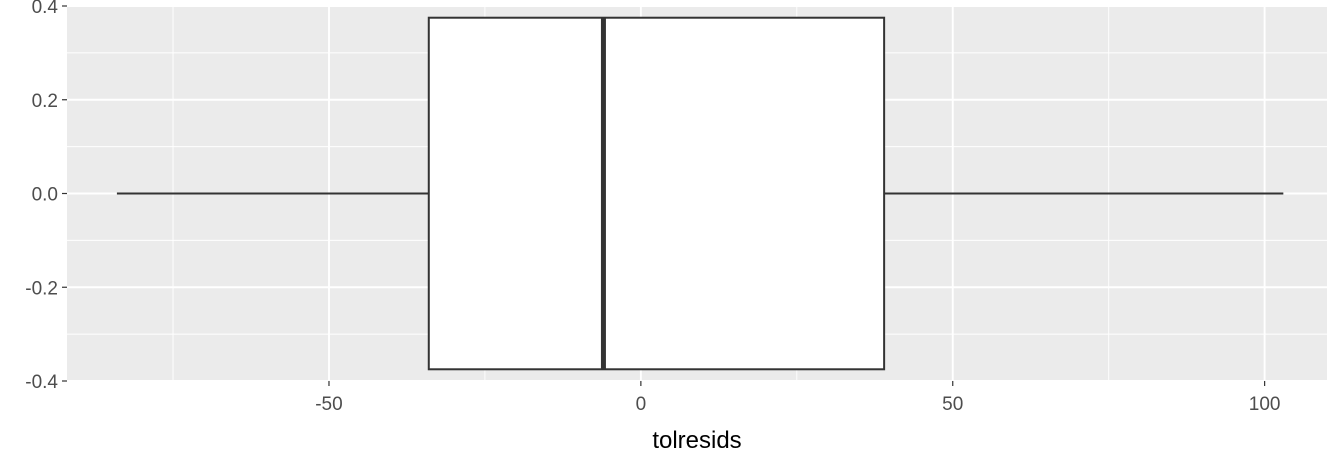 Image resolution: width=1344 pixels, height=470 pixels. What do you see at coordinates (797, 398) in the screenshot?
I see `x-axis: -50 0 50 100` at bounding box center [797, 398].